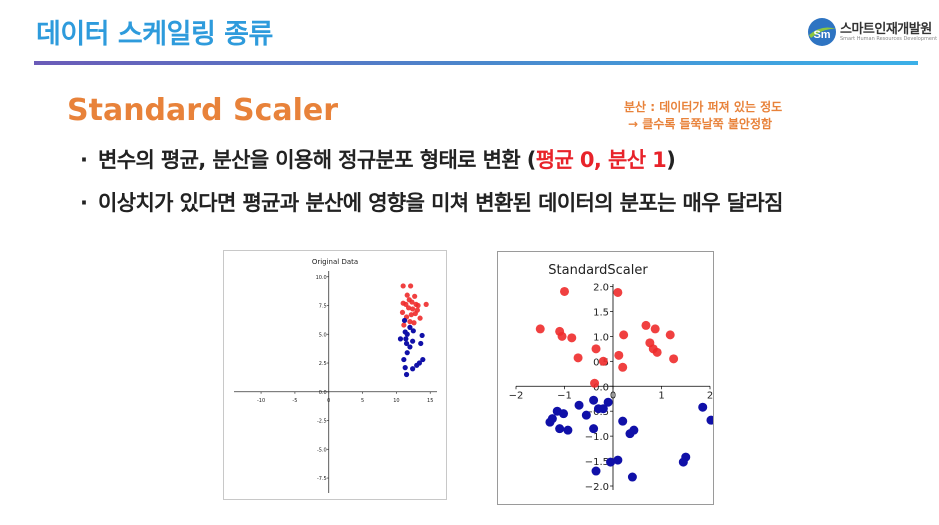 The height and width of the screenshot is (525, 939). I want to click on y-tick-label: 2.5, so click(323, 364).